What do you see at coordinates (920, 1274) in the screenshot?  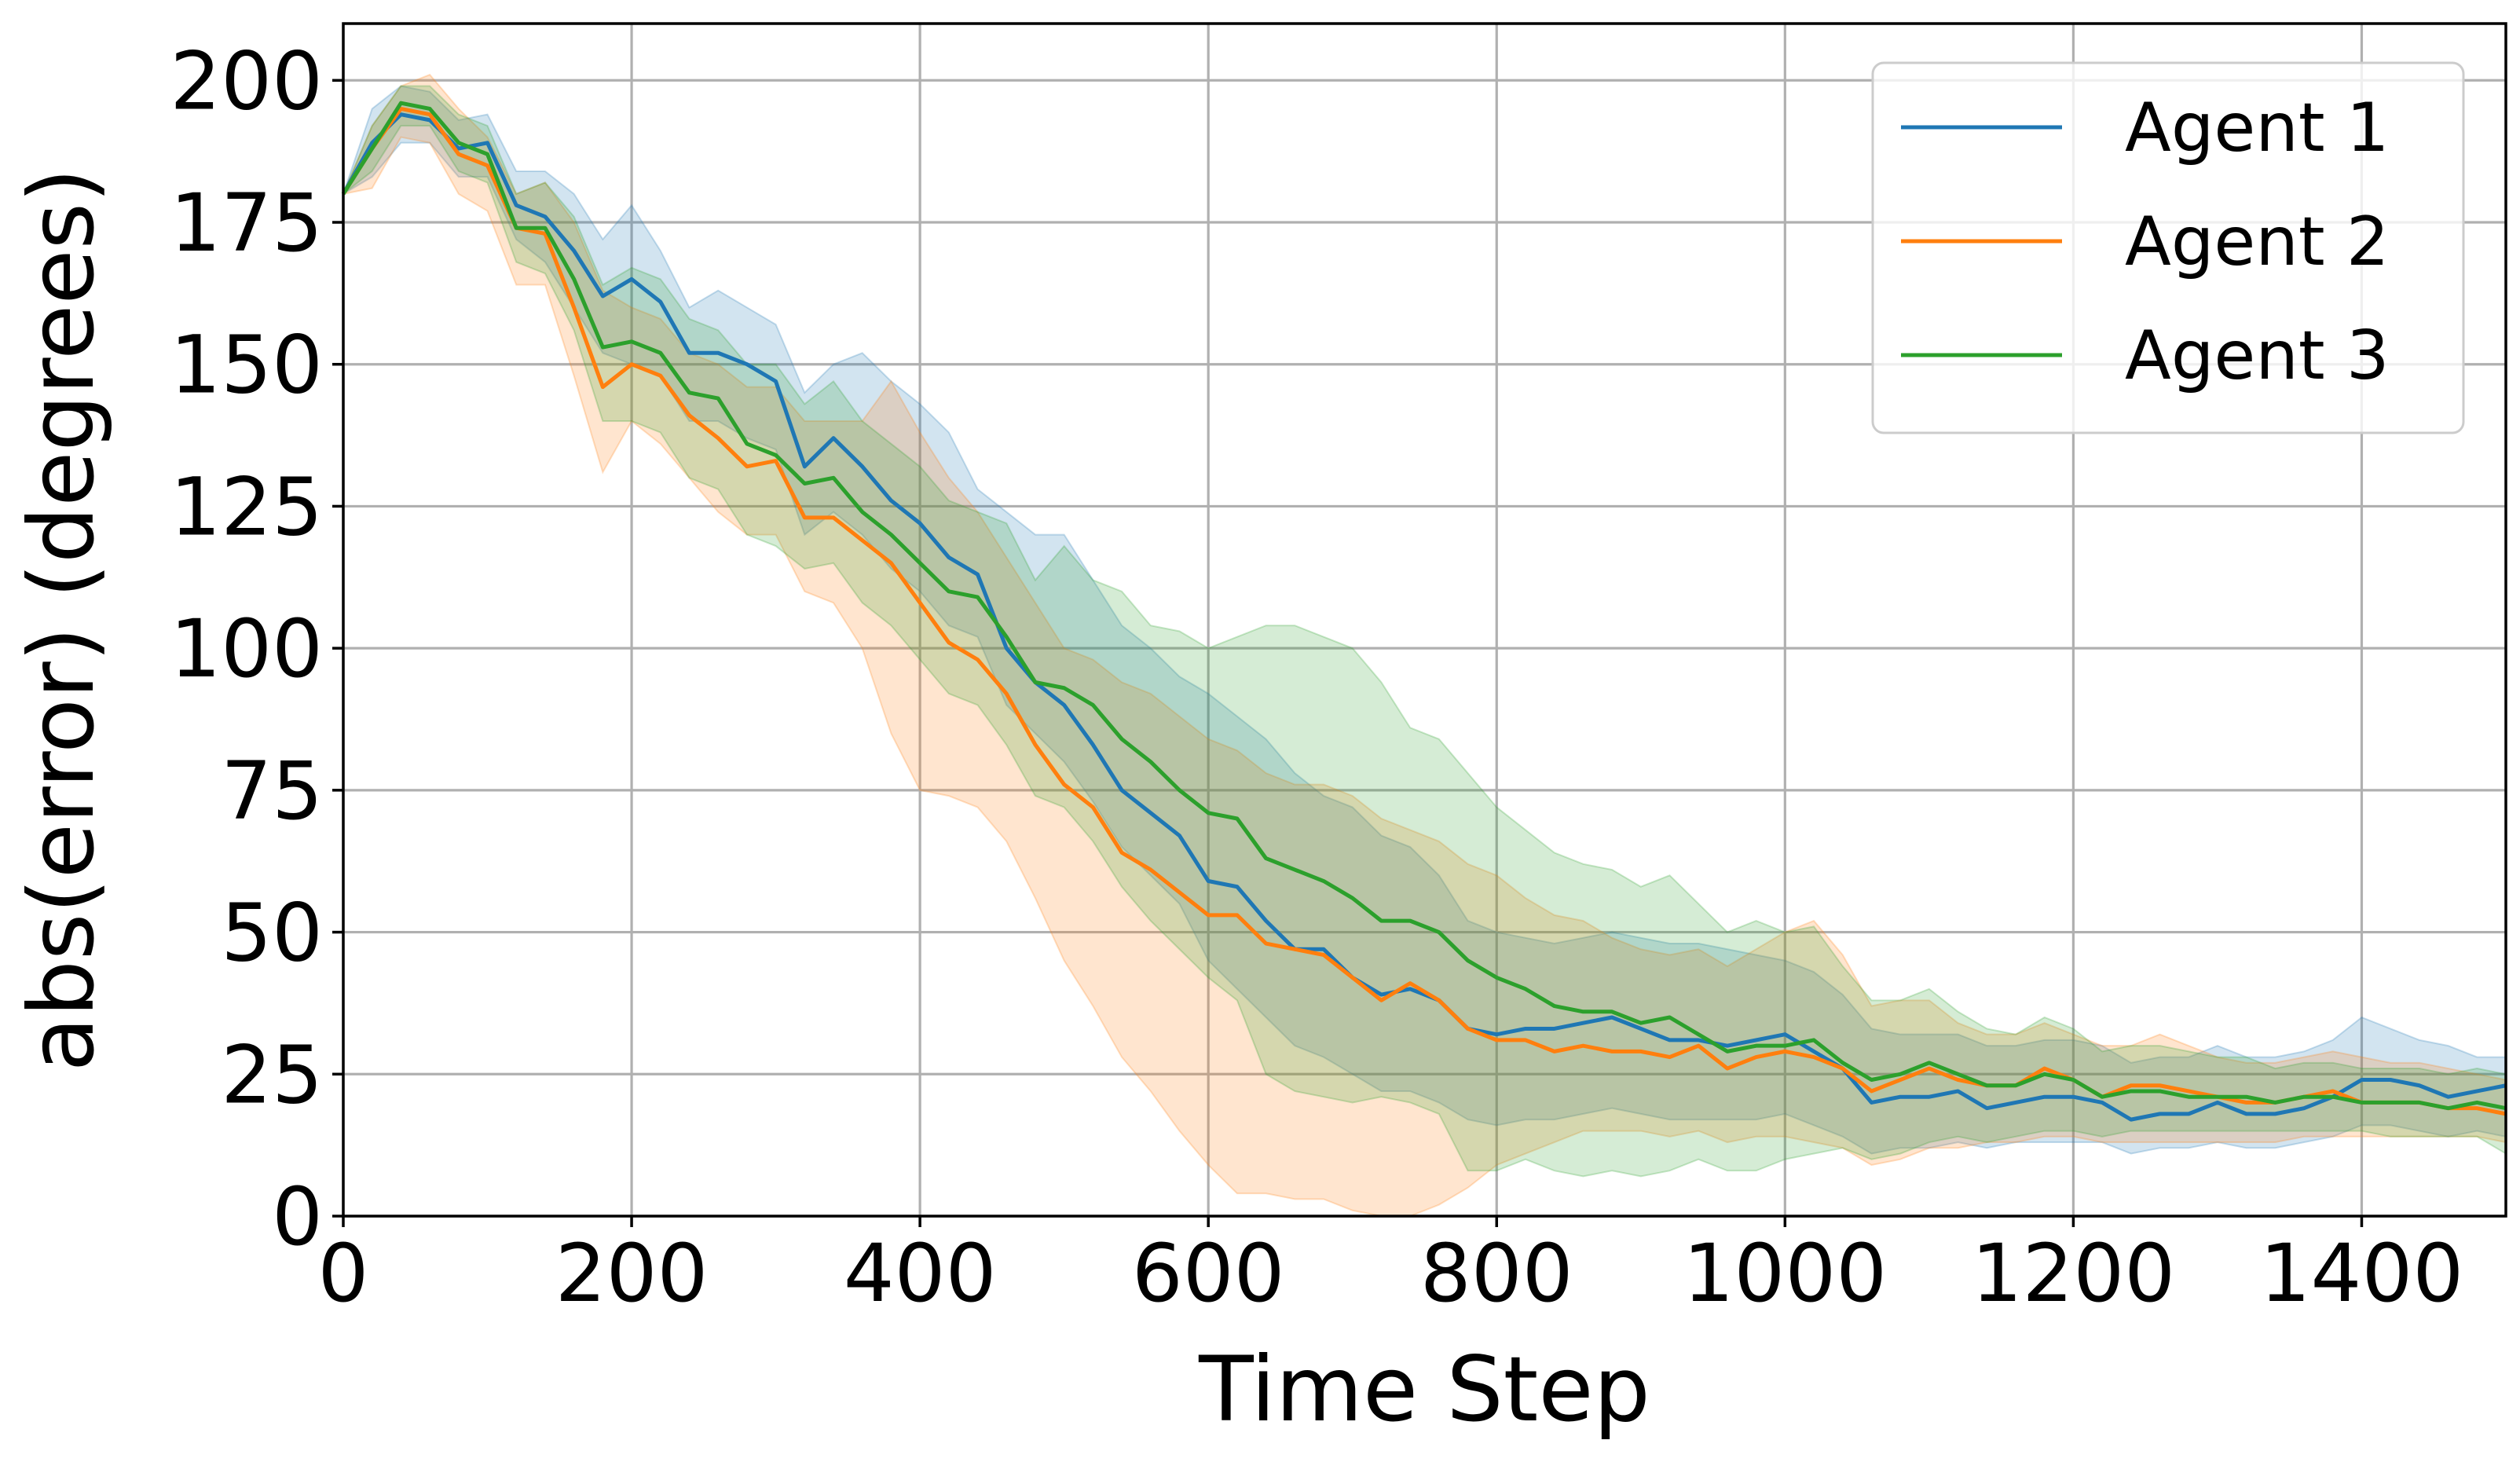 I see `x-tick-label: 400` at bounding box center [920, 1274].